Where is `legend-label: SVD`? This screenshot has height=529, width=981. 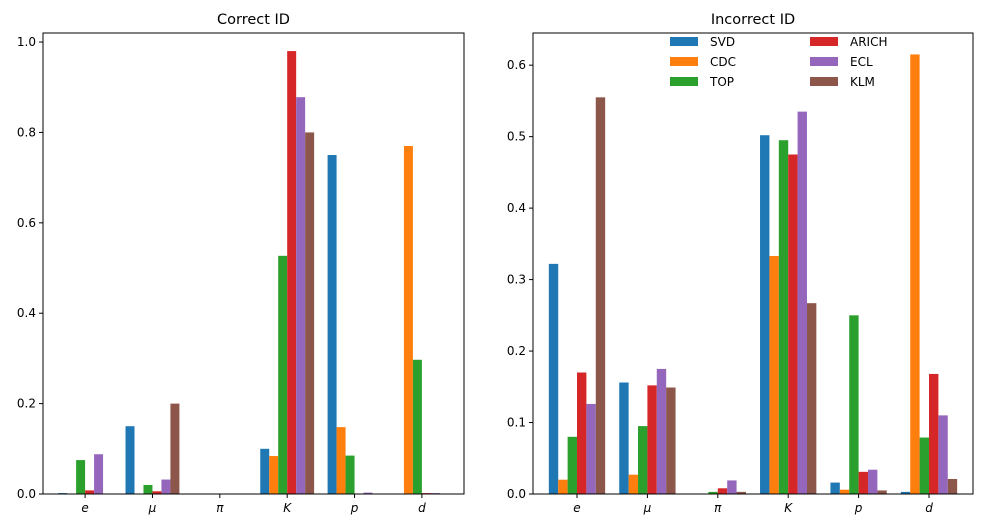 legend-label: SVD is located at coordinates (722, 42).